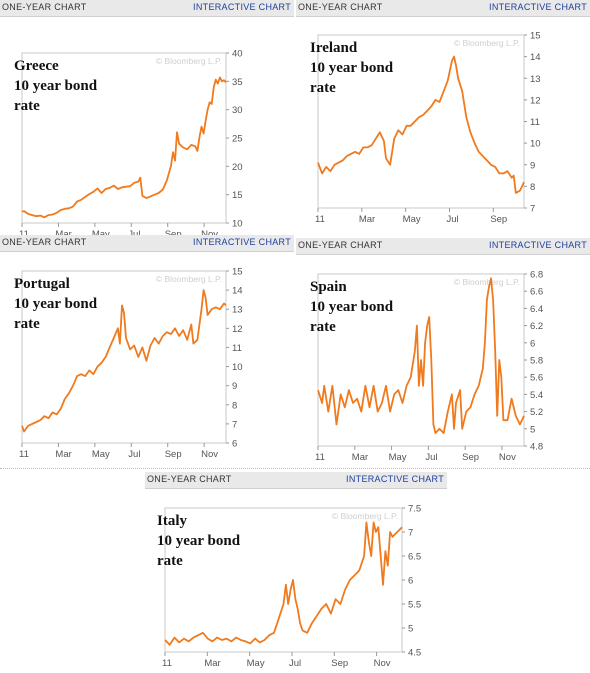 The height and width of the screenshot is (673, 590). I want to click on y-tick-label: 13, so click(237, 310).